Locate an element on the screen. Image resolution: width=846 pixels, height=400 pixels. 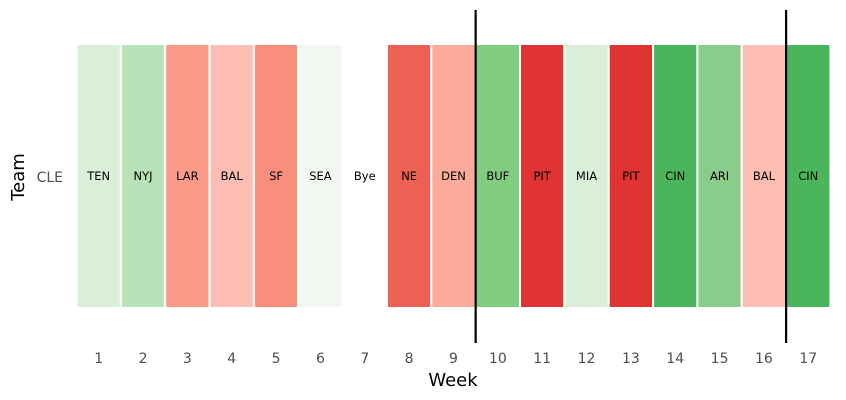
cell-label-week-8: NE is located at coordinates (409, 176).